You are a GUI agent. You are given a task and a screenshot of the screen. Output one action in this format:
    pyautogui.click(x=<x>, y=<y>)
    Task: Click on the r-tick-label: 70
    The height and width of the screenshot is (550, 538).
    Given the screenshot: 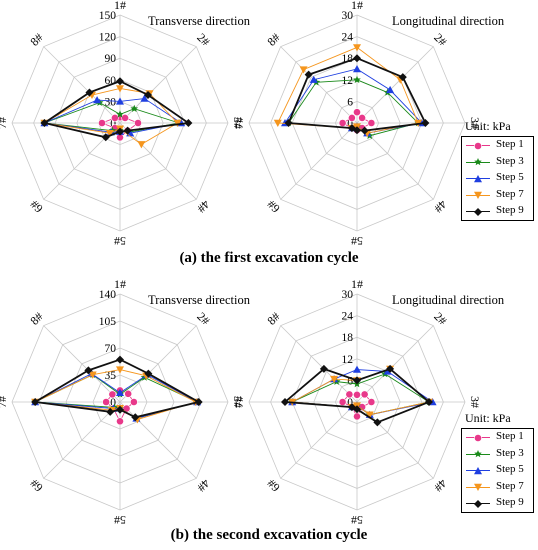 What is the action you would take?
    pyautogui.click(x=111, y=349)
    